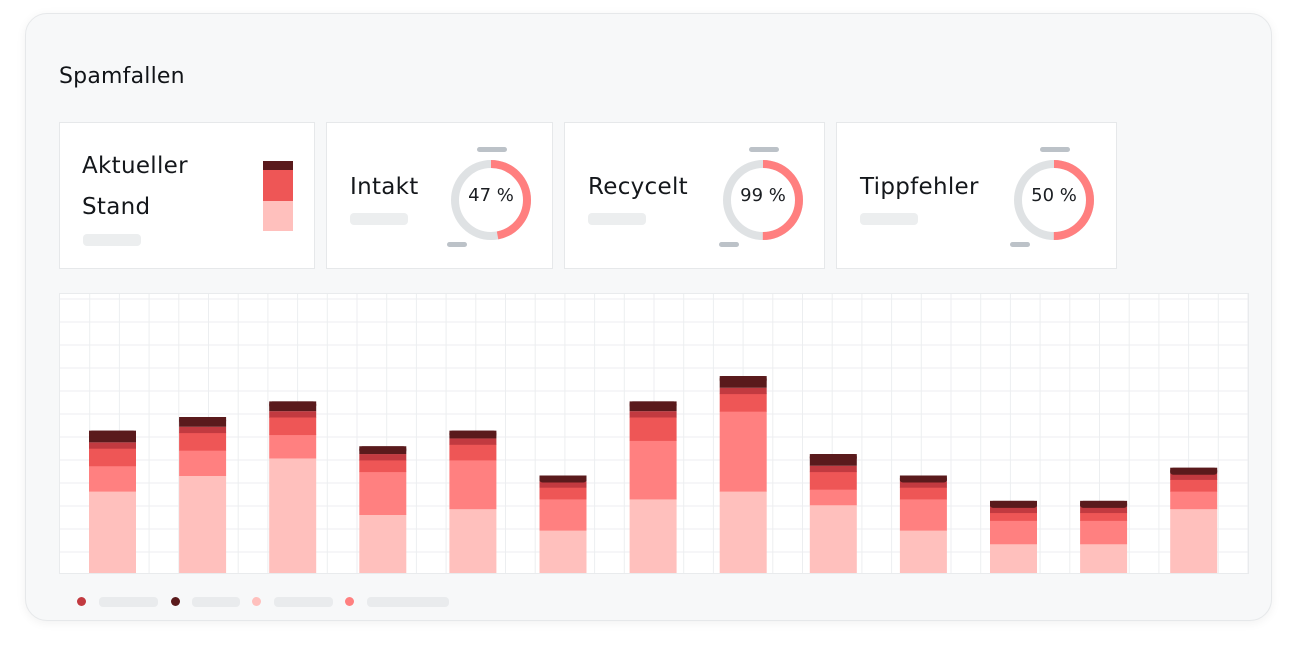  Describe the element at coordinates (122, 76) in the screenshot. I see `page-title: Spamfallen` at that location.